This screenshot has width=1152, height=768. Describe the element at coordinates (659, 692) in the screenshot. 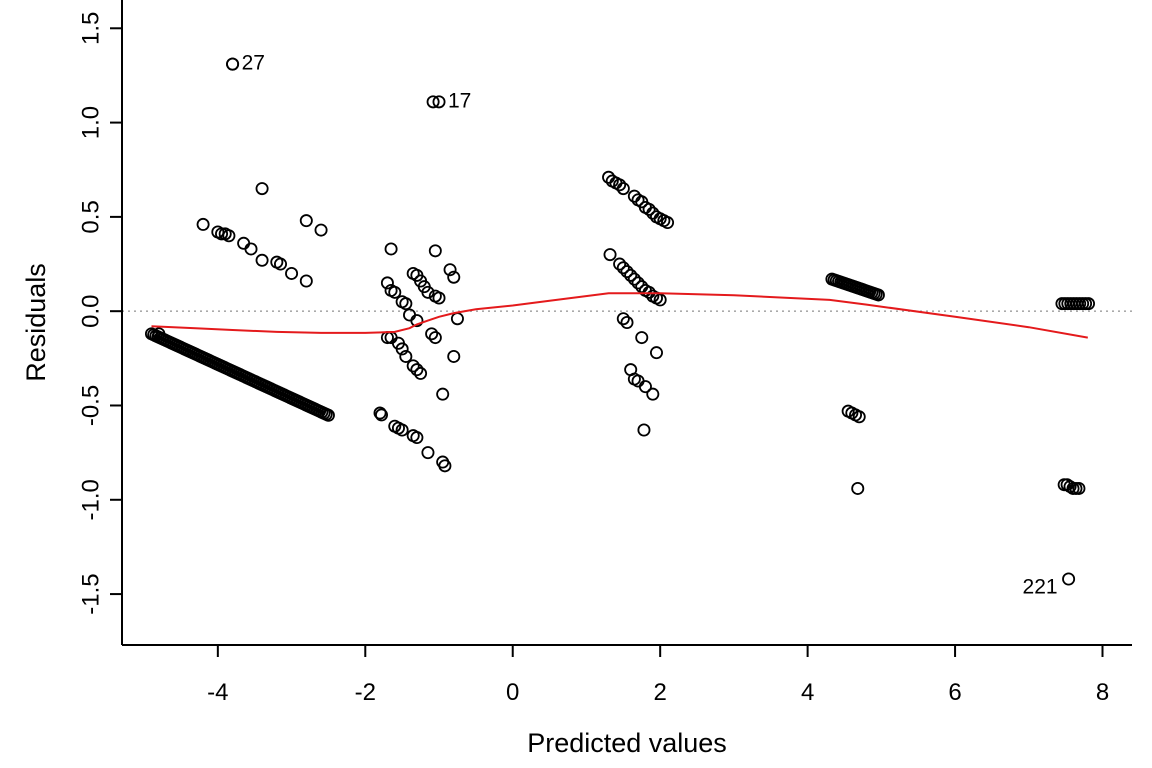

I see `x-tick-label: 2` at that location.